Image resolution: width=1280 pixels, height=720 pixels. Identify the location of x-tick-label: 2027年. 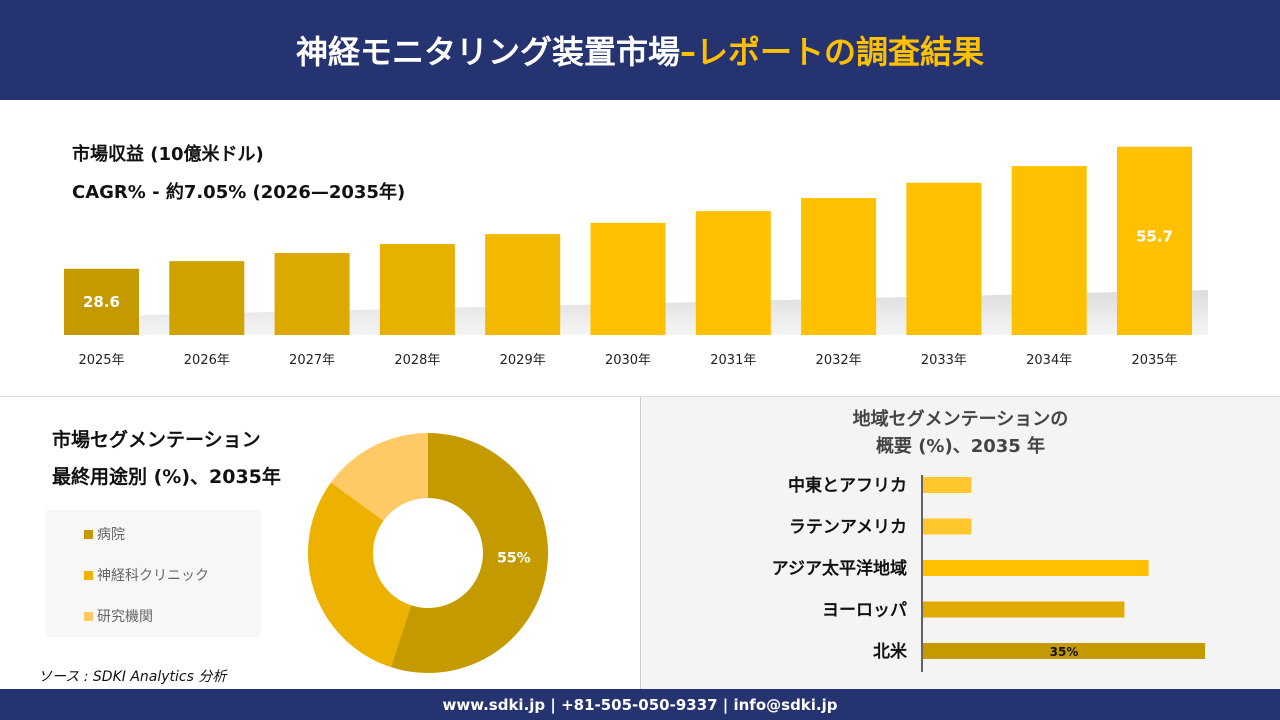
(312, 360).